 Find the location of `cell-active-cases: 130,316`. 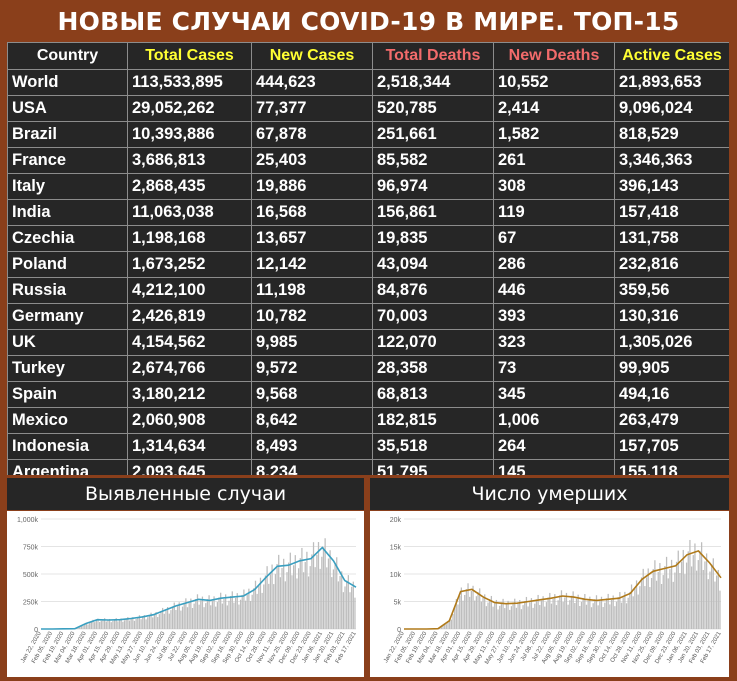

cell-active-cases: 130,316 is located at coordinates (671, 316).